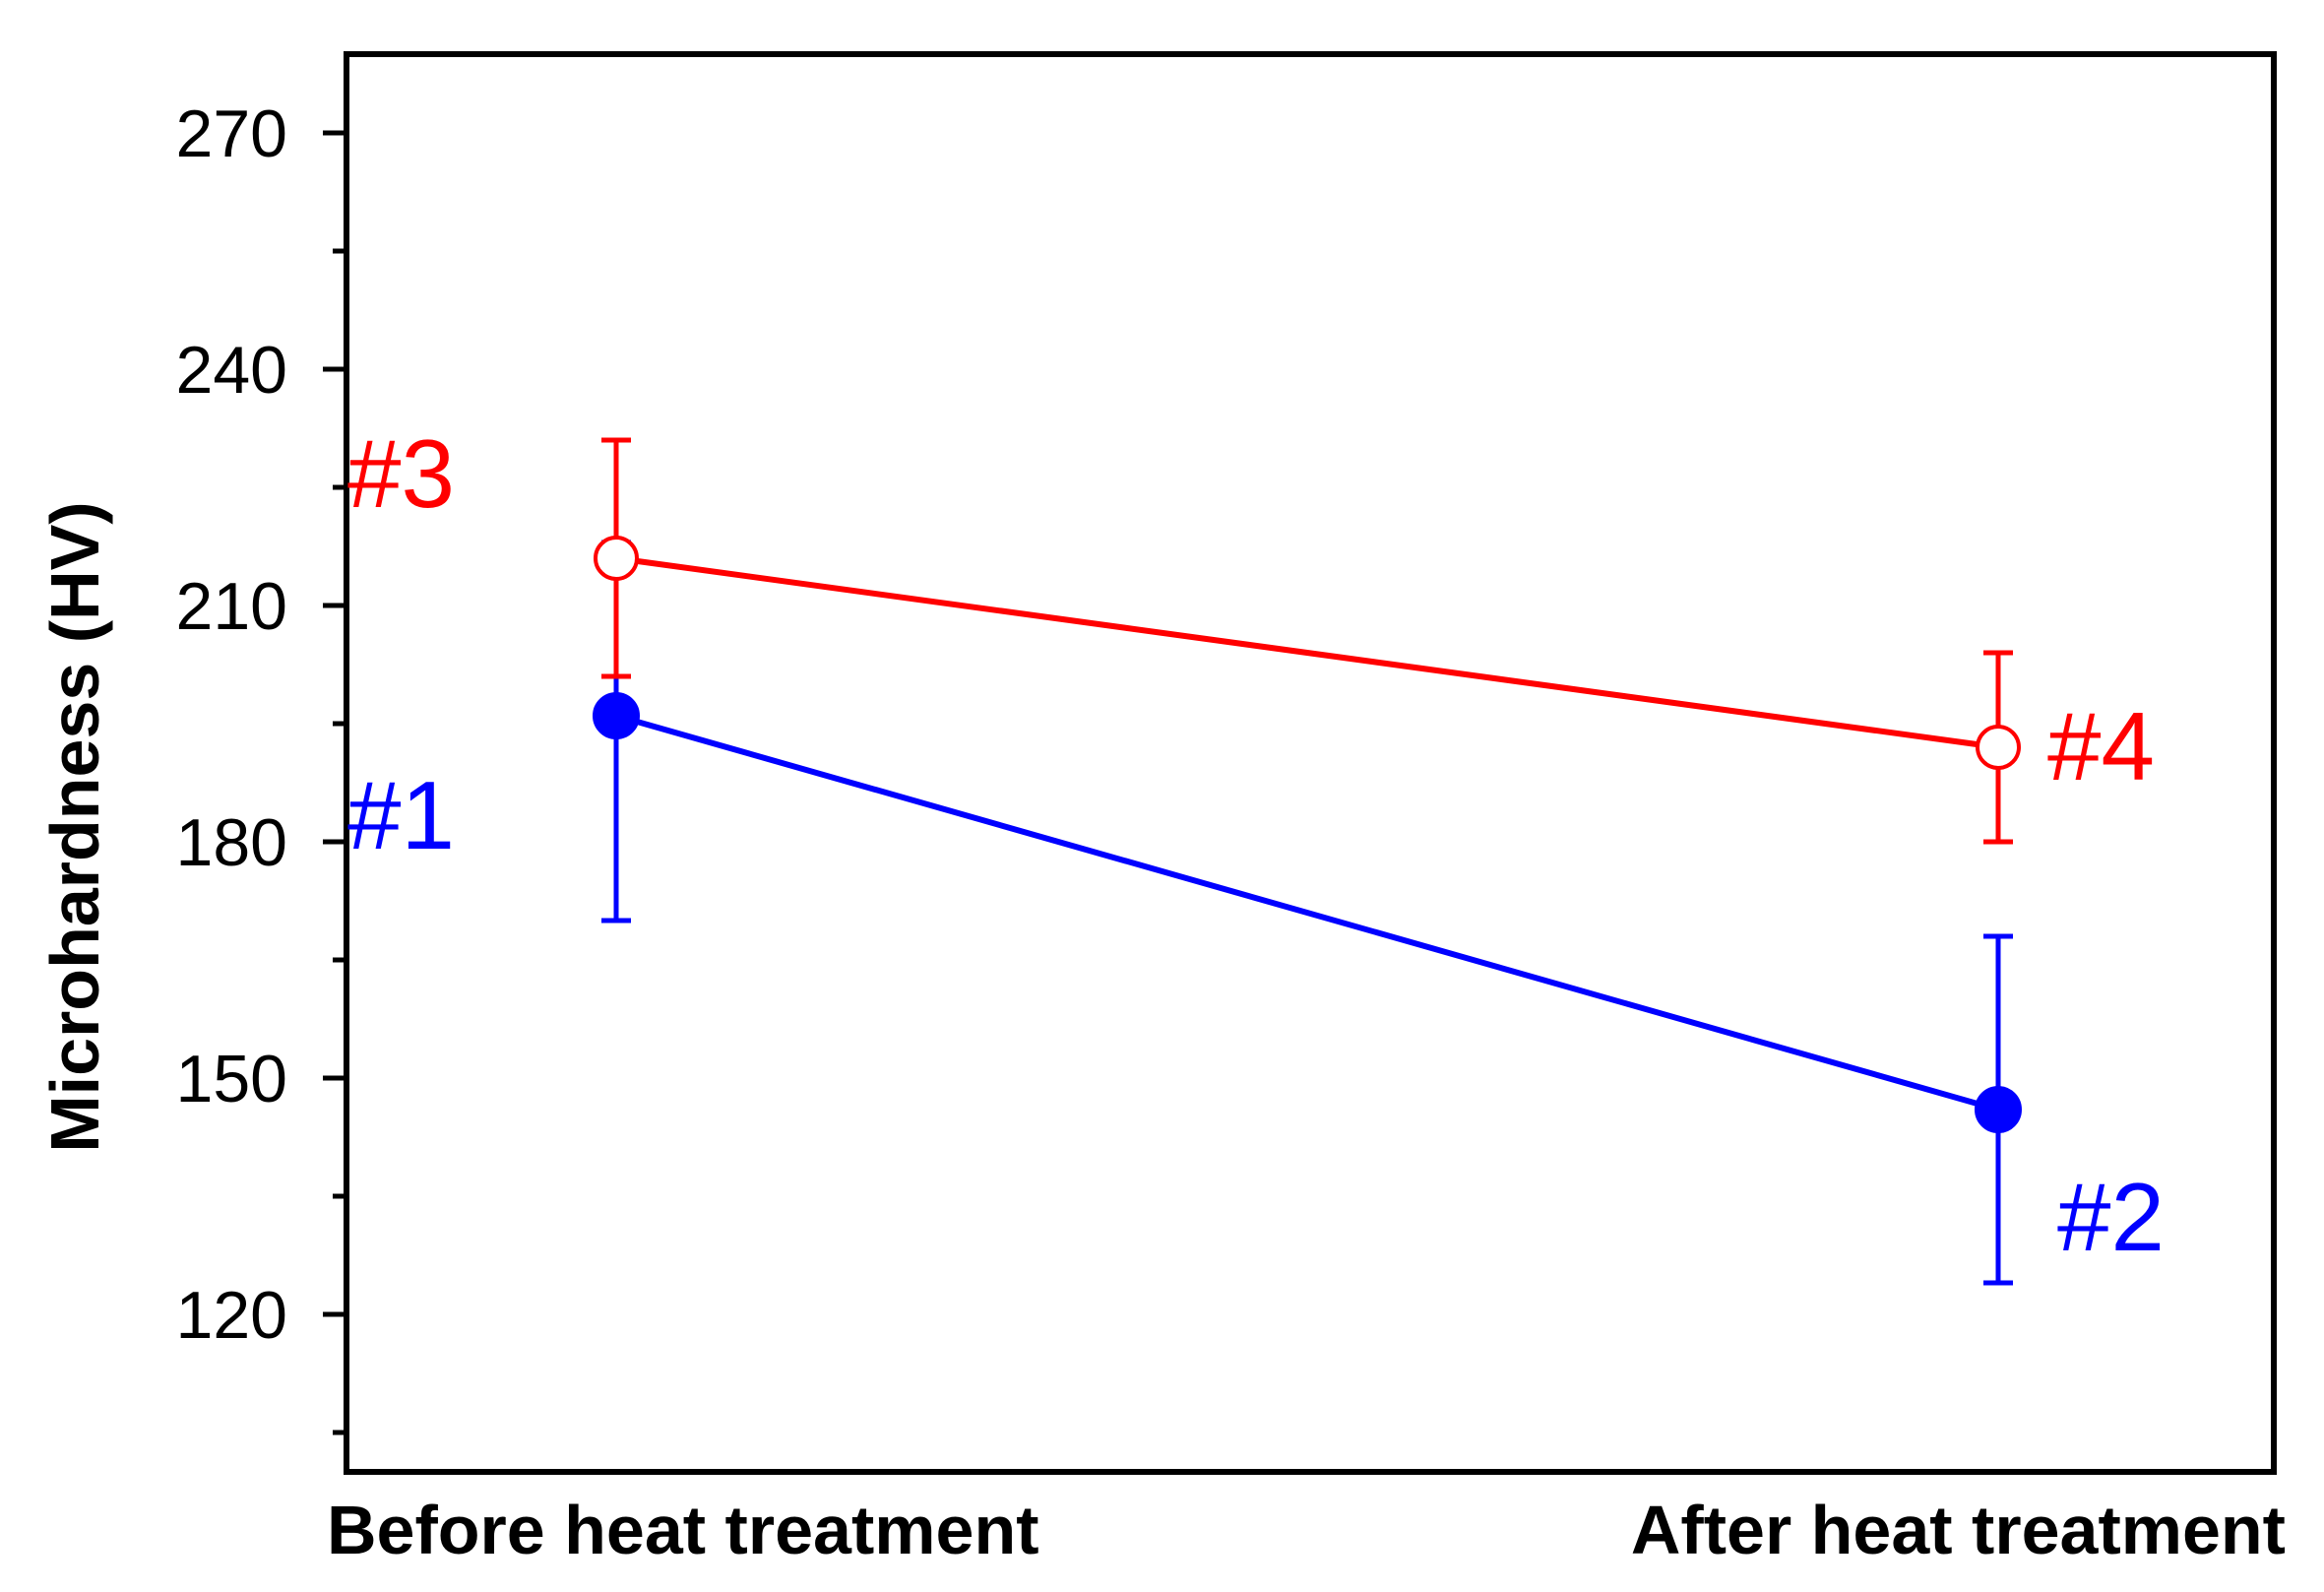 The height and width of the screenshot is (1592, 2324). What do you see at coordinates (231, 842) in the screenshot?
I see `y-tick-label: 180` at bounding box center [231, 842].